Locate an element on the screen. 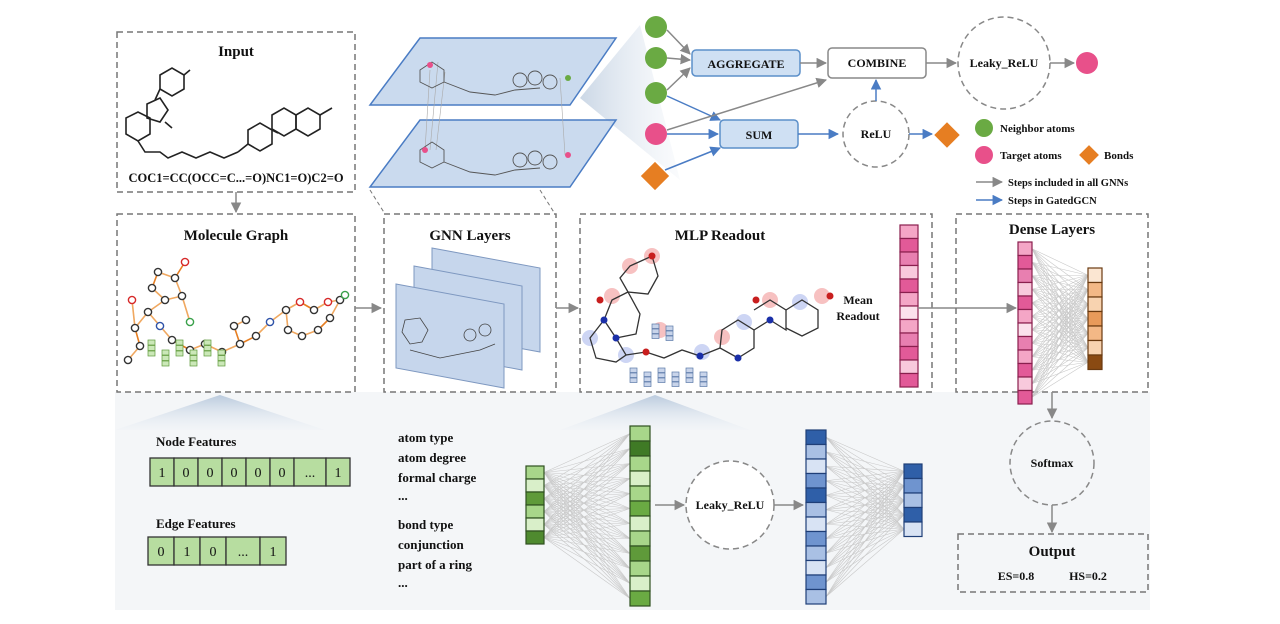 This screenshot has width=1280, height=624. edge-feature-item: conjunction is located at coordinates (431, 544).